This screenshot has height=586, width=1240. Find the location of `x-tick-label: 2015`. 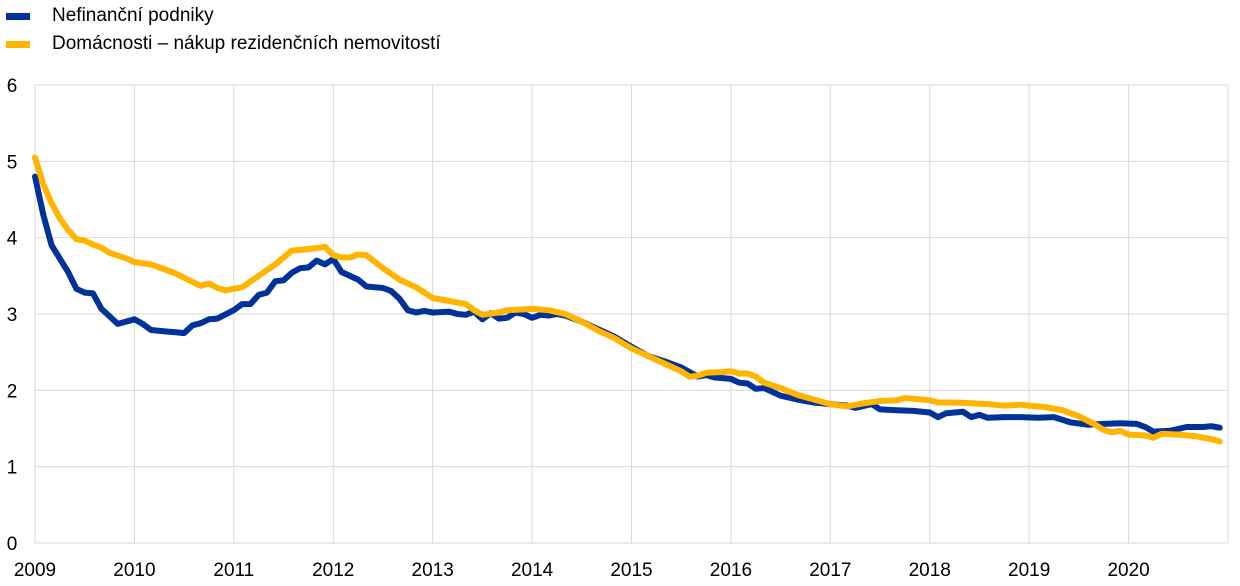

x-tick-label: 2015 is located at coordinates (631, 570).